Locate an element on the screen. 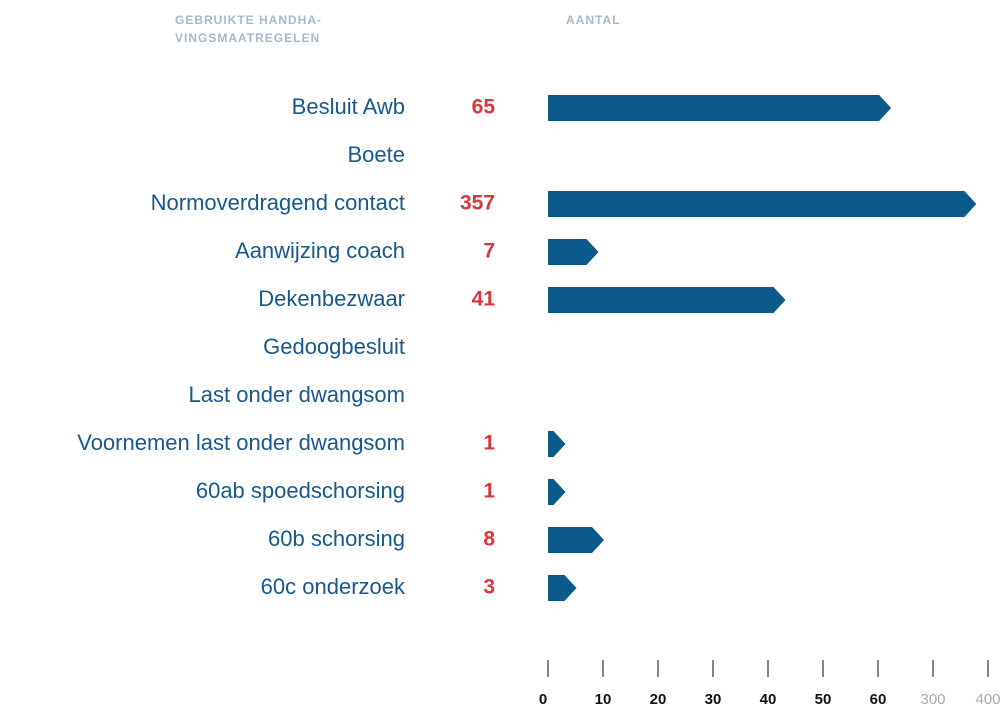 The width and height of the screenshot is (1004, 708). category-label: Last onder dwangsom is located at coordinates (297, 394).